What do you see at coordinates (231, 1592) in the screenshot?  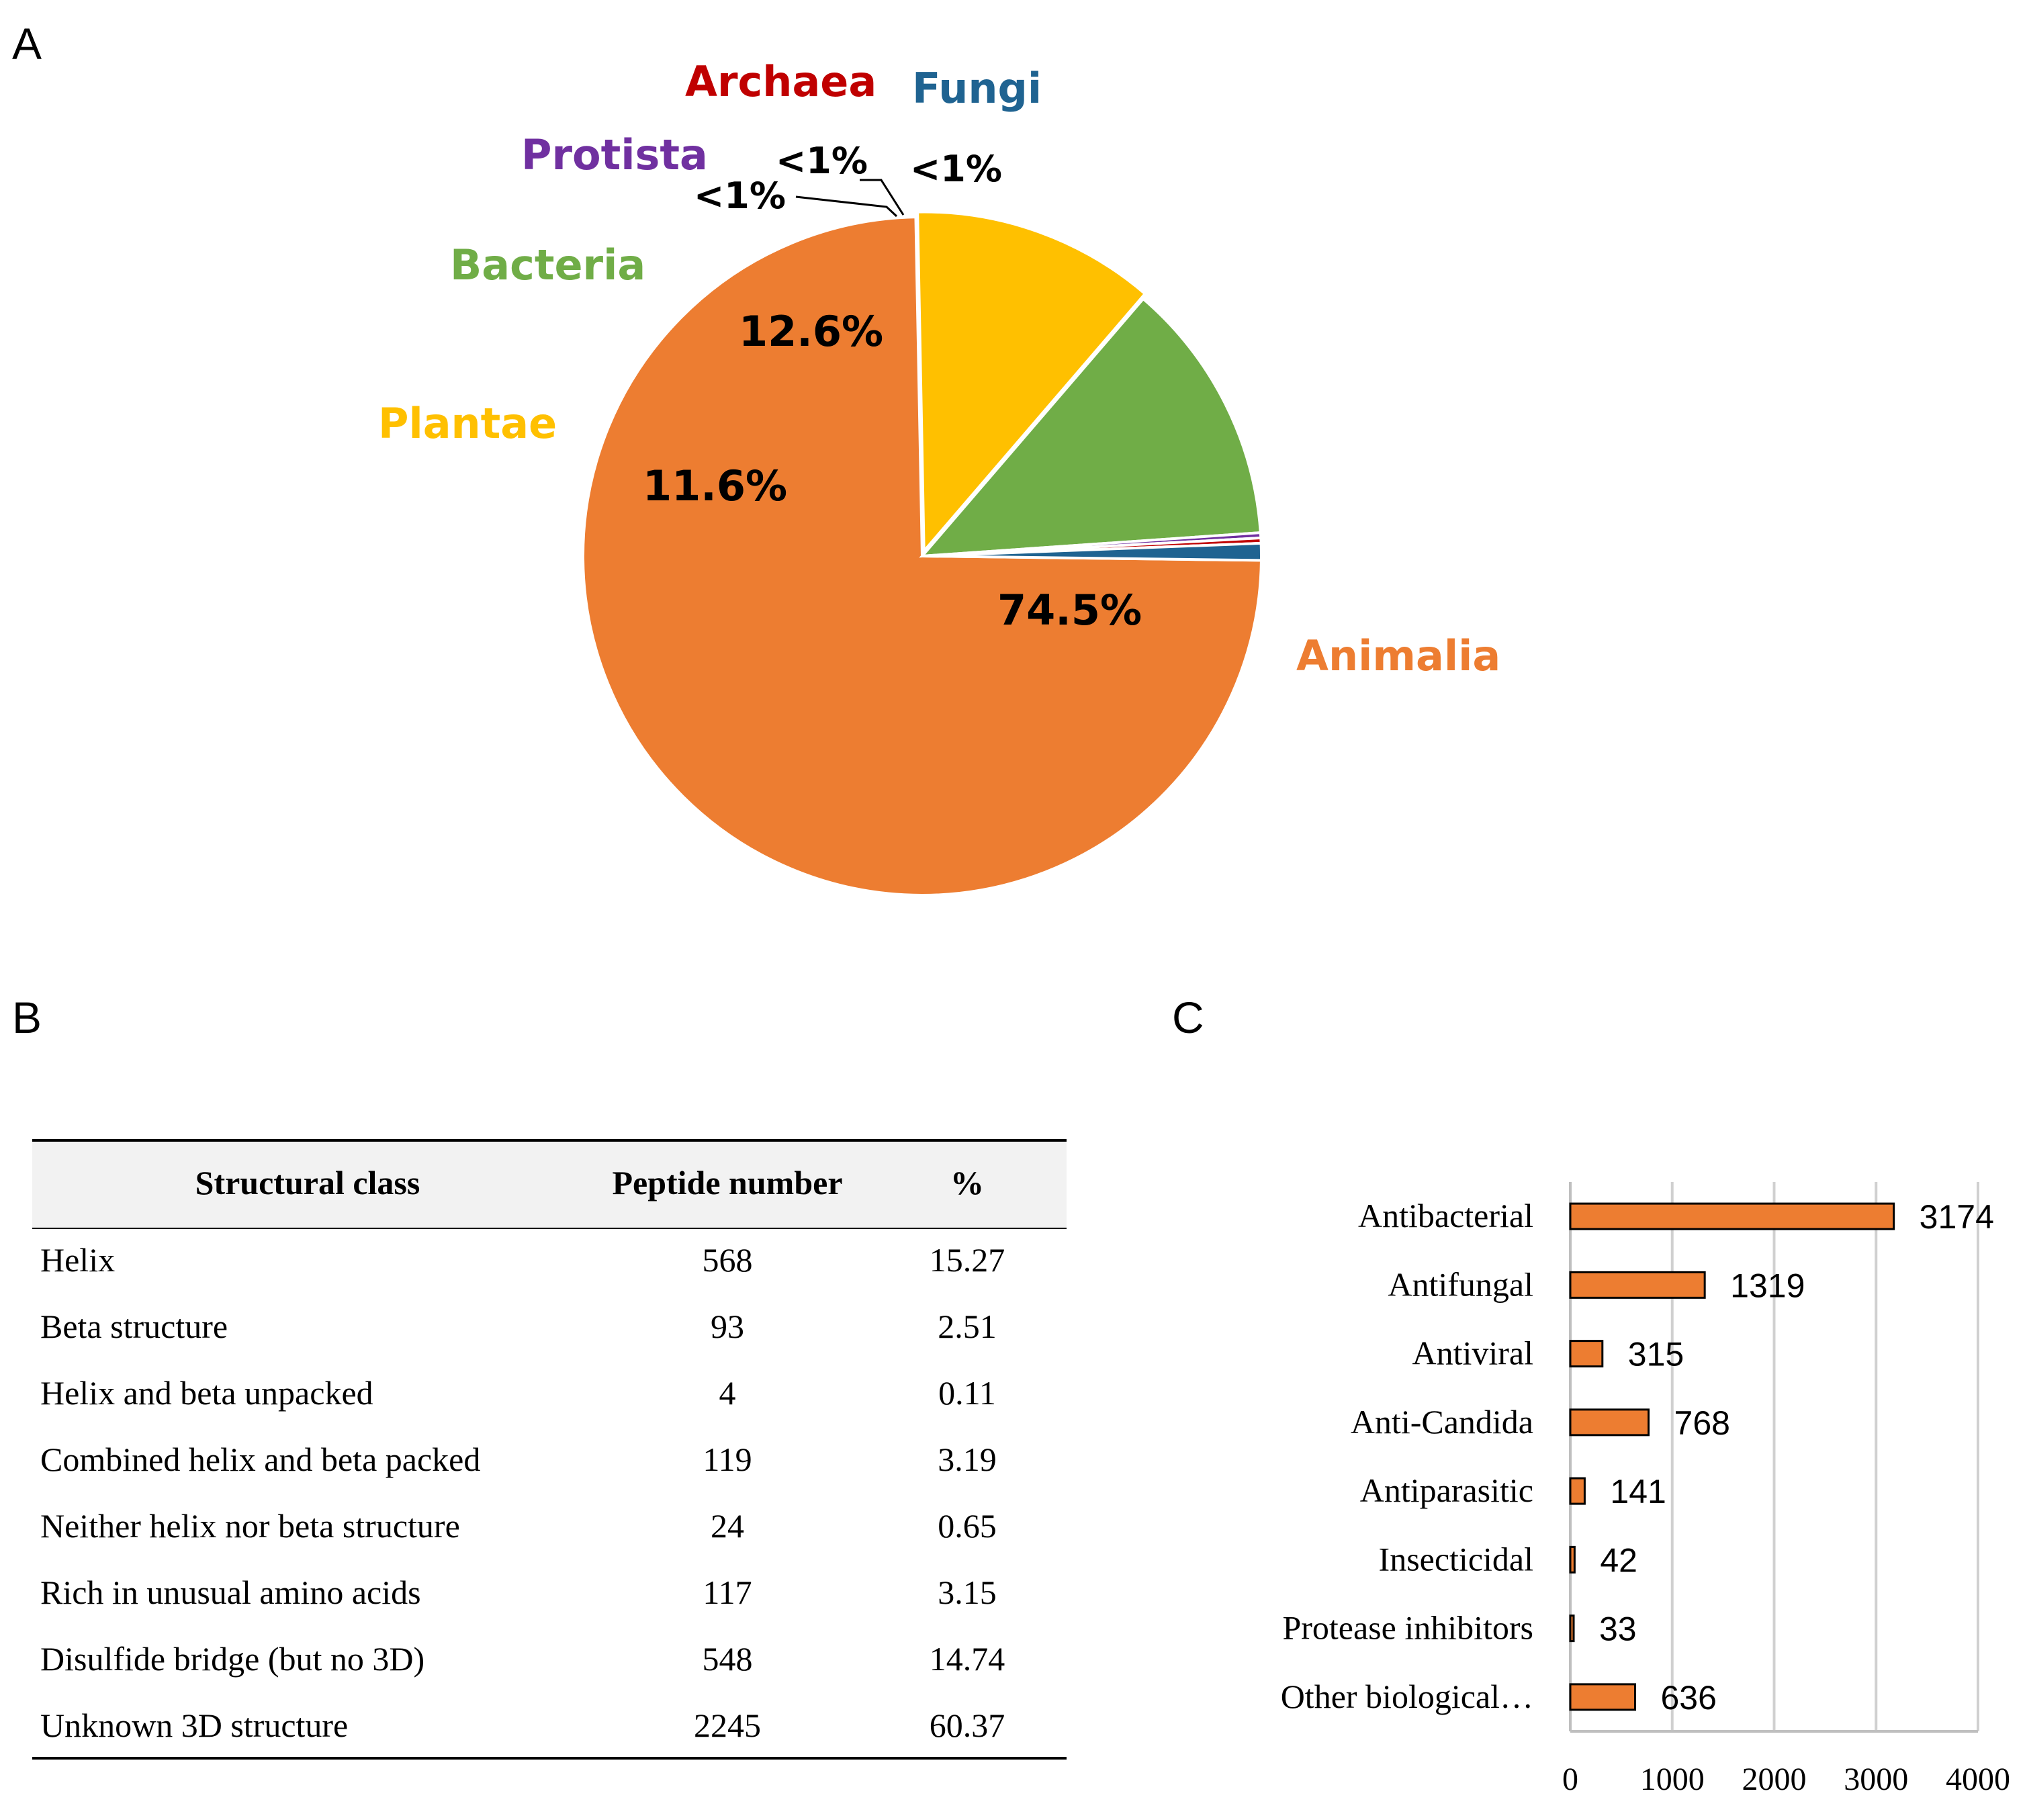 I see `table-cell-structural-class: Rich in unusual amino acids` at bounding box center [231, 1592].